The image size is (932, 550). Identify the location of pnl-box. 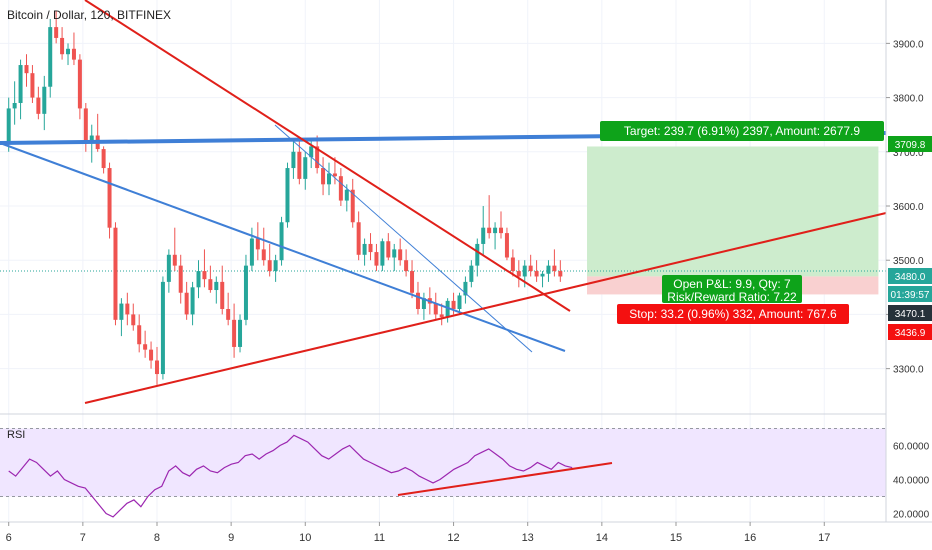
(732, 289).